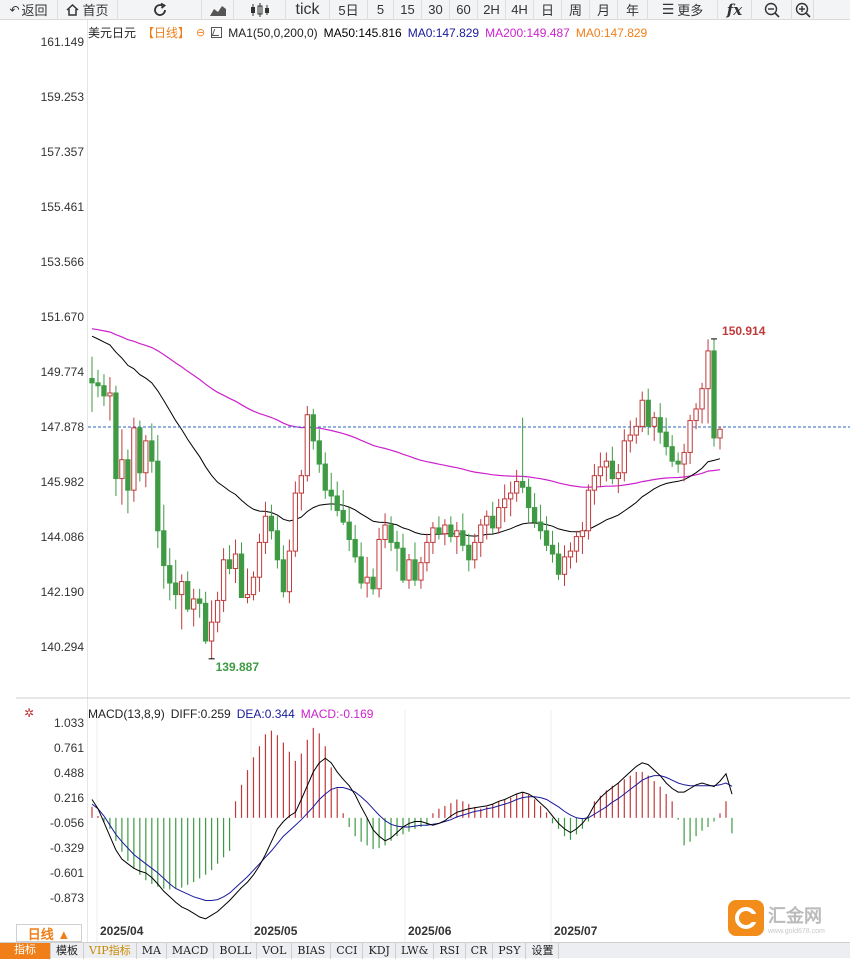 This screenshot has width=850, height=959. Describe the element at coordinates (308, 10) in the screenshot. I see `tick-button: tick` at that location.